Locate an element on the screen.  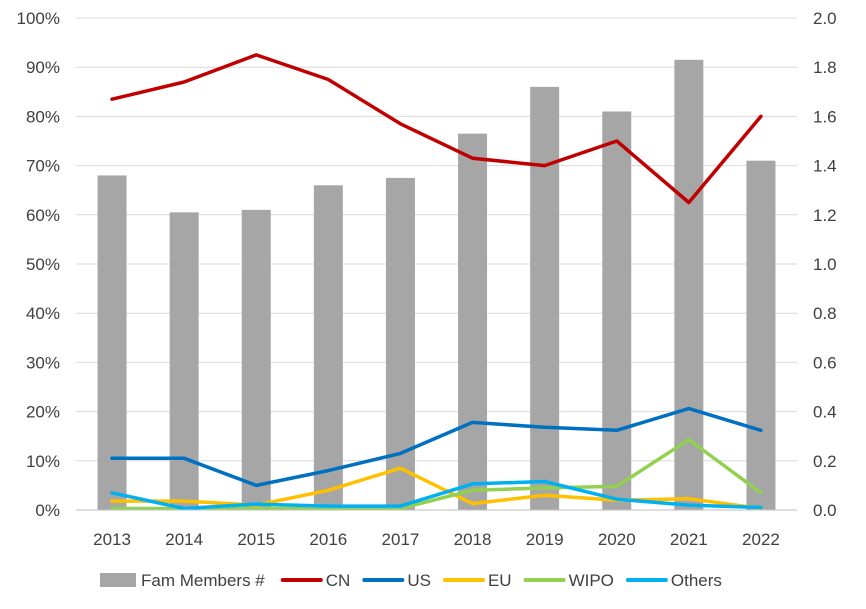
x-tick-label: 2017 is located at coordinates (401, 539).